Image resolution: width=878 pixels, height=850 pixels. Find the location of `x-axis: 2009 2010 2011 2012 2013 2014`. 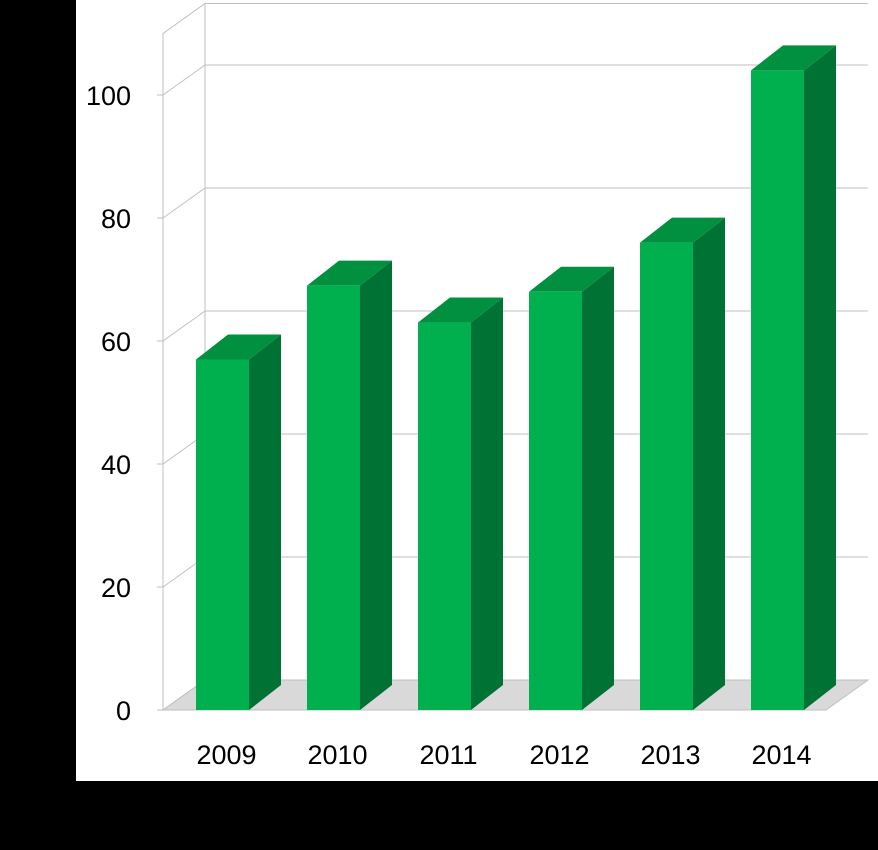

x-axis: 2009 2010 2011 2012 2013 2014 is located at coordinates (503, 755).